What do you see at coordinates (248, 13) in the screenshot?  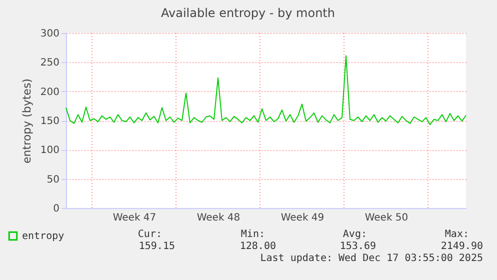 I see `chart-title: Available entropy - by month` at bounding box center [248, 13].